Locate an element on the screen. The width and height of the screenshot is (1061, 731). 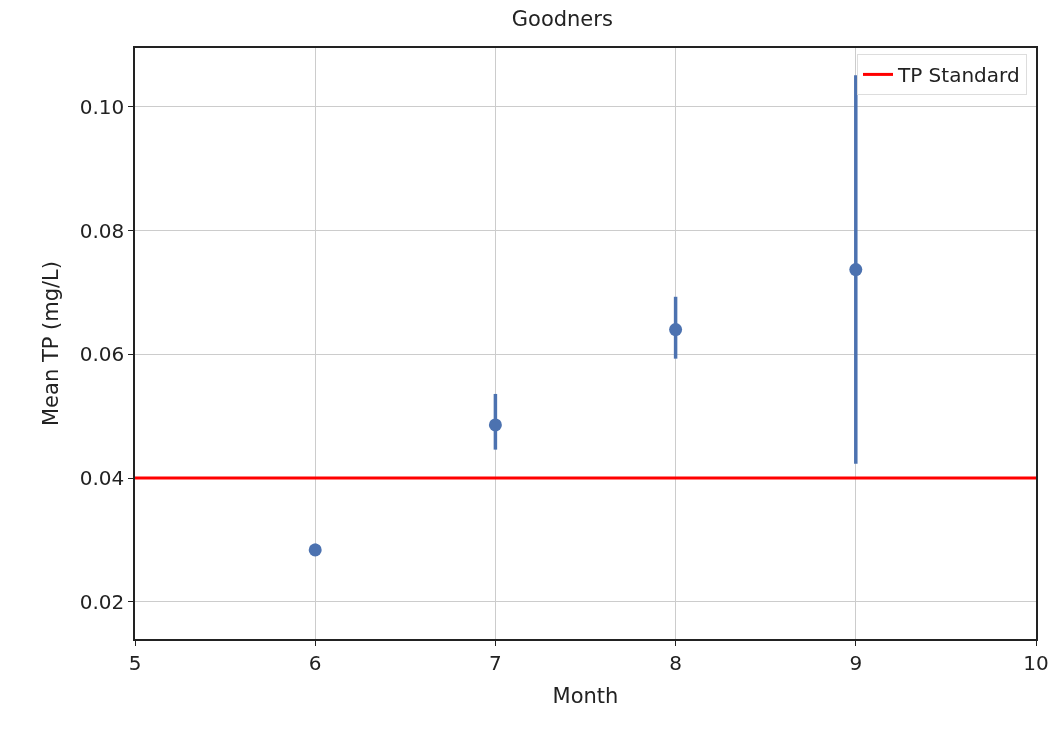
y-tick-label: 0.04 is located at coordinates (102, 478).